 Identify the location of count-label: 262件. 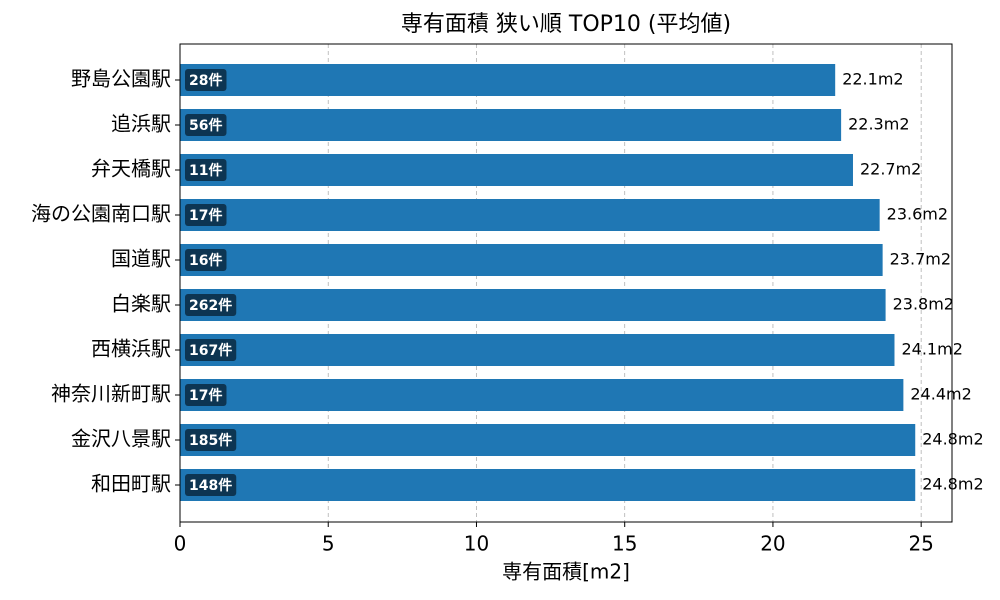
(210, 305).